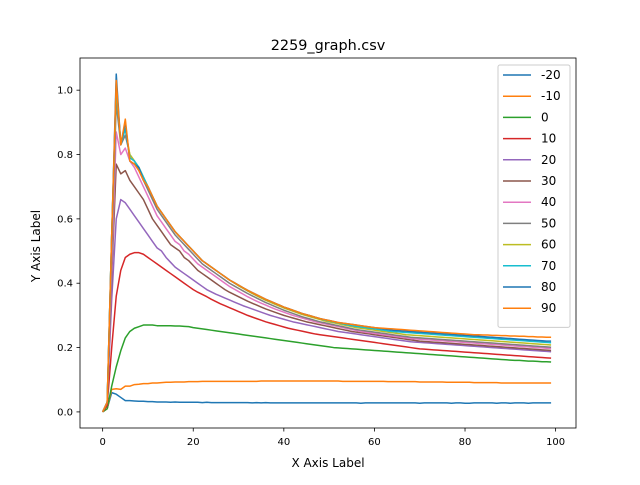 Image resolution: width=640 pixels, height=485 pixels. What do you see at coordinates (65, 412) in the screenshot?
I see `y-tick-label-0: 0.0` at bounding box center [65, 412].